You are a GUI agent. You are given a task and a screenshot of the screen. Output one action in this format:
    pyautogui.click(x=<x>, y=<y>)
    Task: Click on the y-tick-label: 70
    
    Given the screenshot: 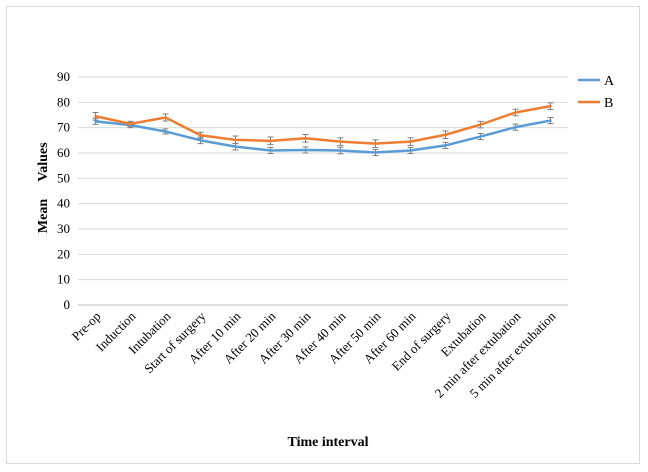 What is the action you would take?
    pyautogui.click(x=63, y=127)
    